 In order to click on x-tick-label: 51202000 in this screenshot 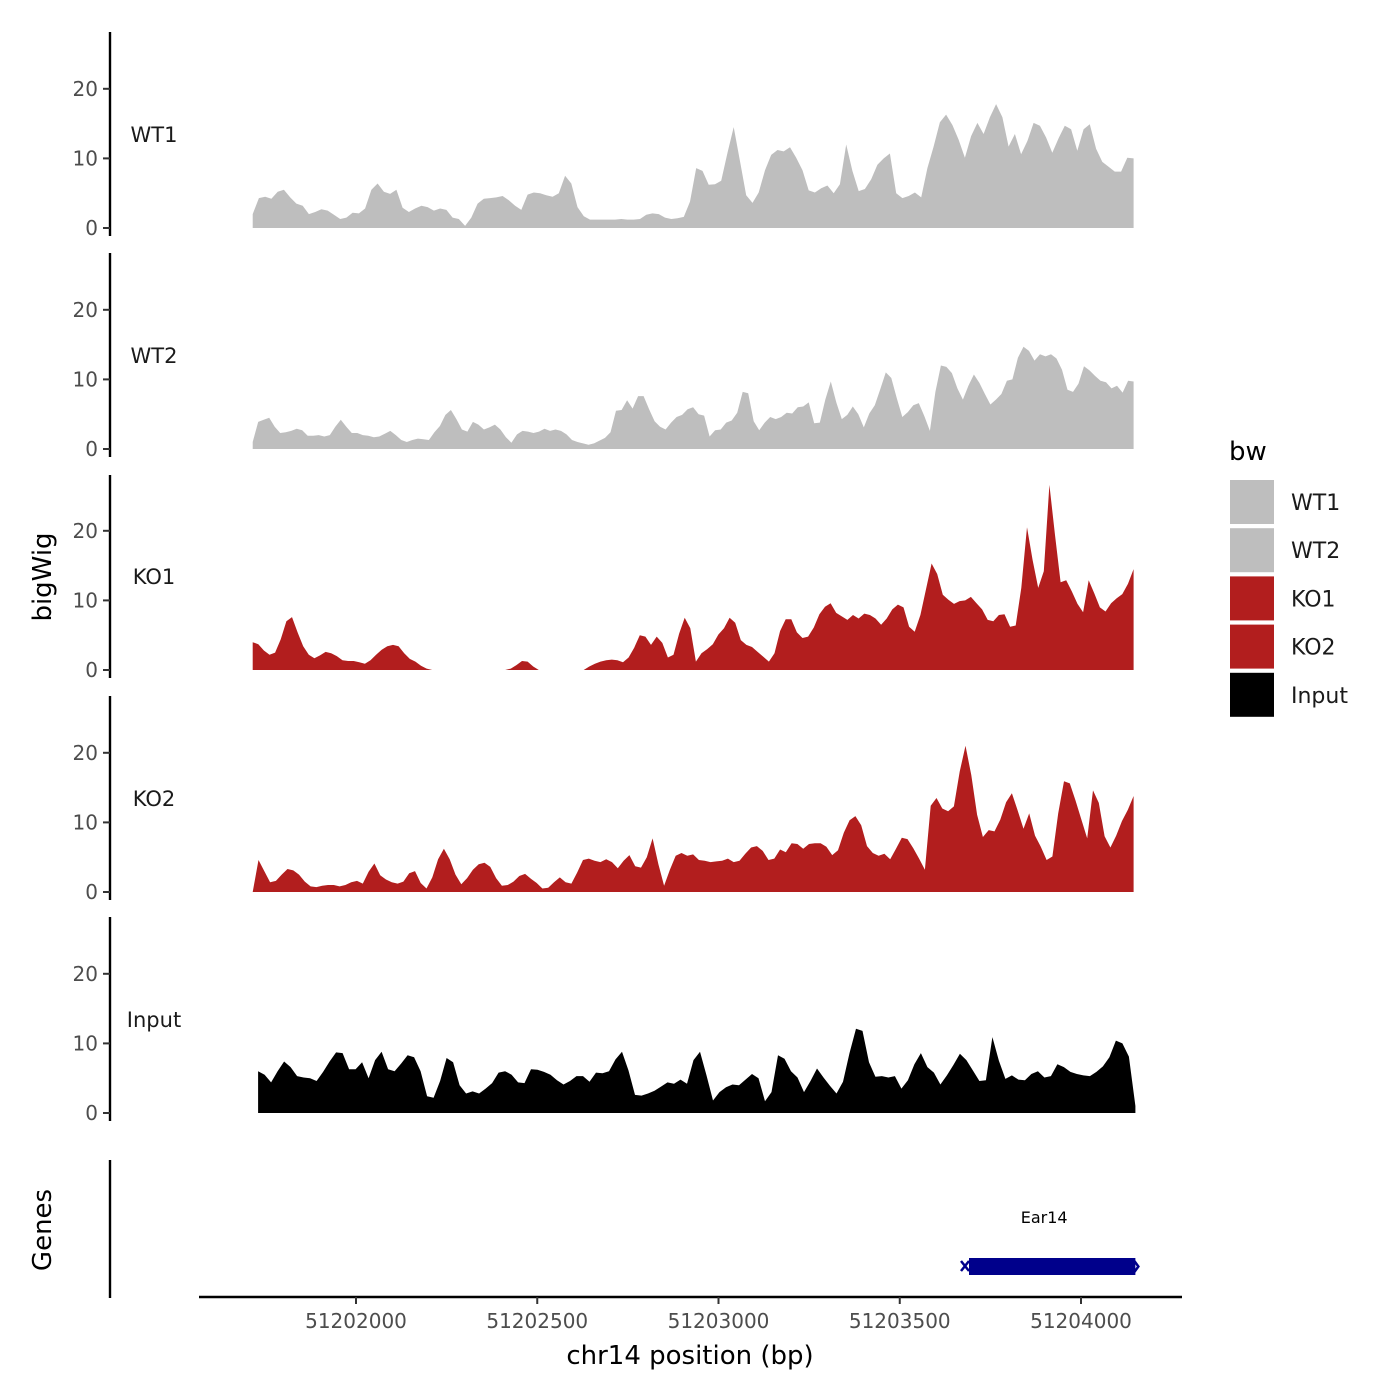, I will do `click(356, 1321)`.